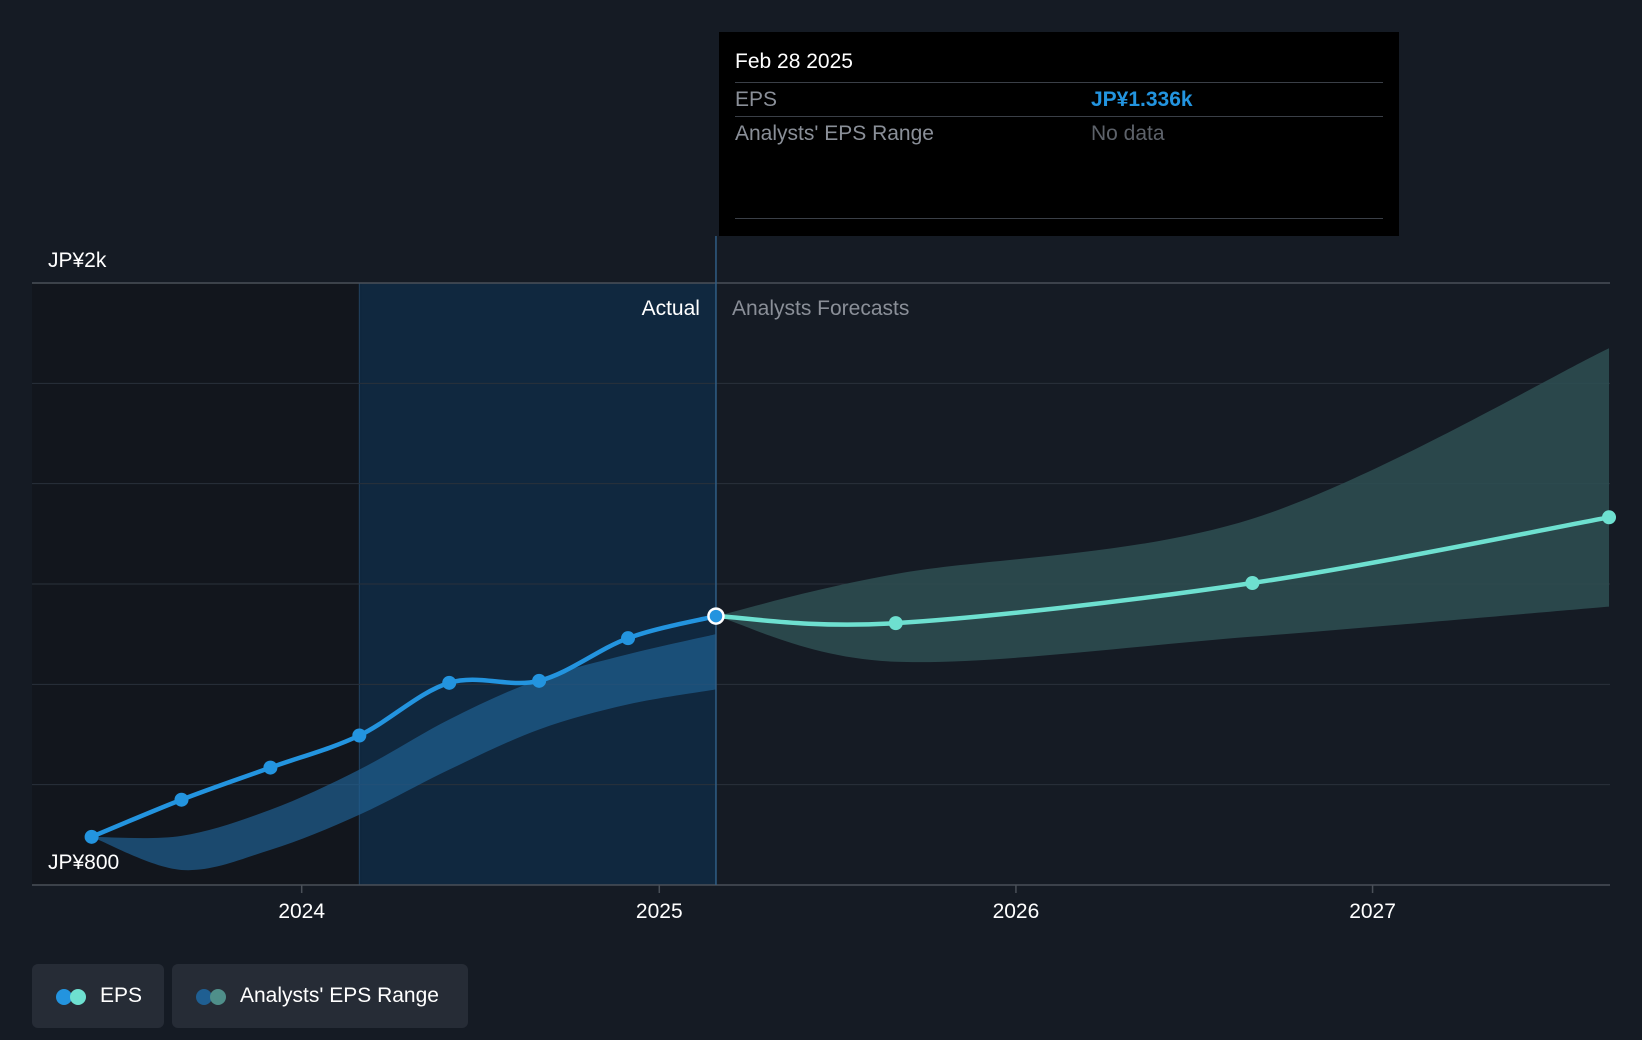 This screenshot has height=1040, width=1642. I want to click on tooltip-range-value: No data, so click(1128, 133).